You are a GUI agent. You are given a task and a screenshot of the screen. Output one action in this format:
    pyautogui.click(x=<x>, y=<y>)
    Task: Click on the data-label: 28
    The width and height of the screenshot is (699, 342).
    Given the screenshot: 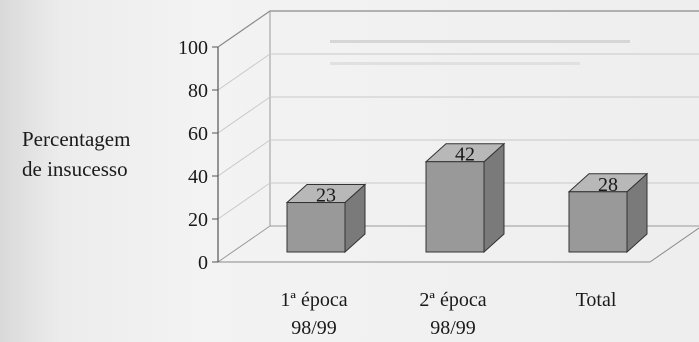 What is the action you would take?
    pyautogui.click(x=608, y=185)
    